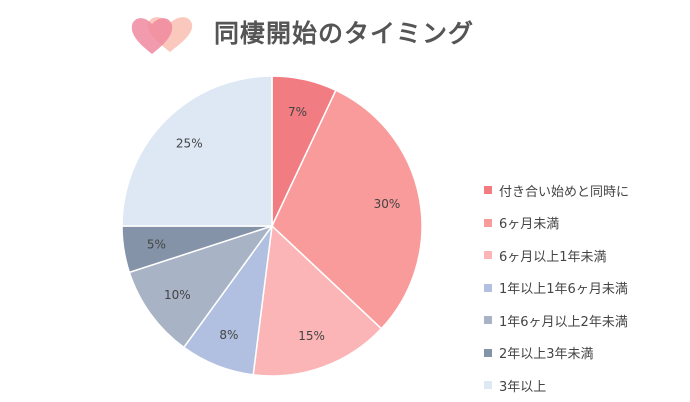 The image size is (690, 402). I want to click on pie-slice-over-3-years, so click(197, 151).